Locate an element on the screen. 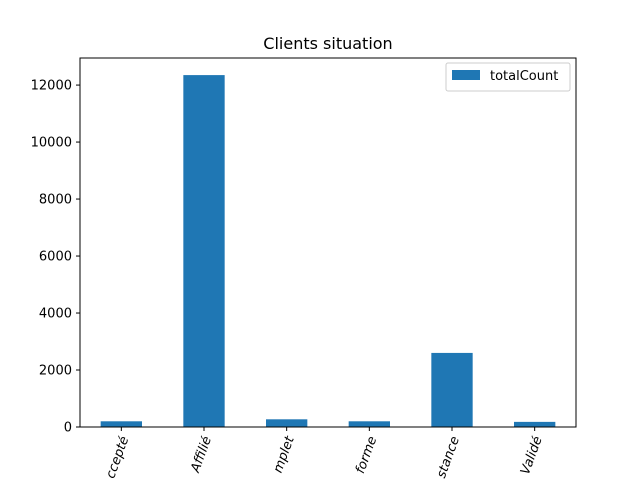  y-tick-label-3: 6000 is located at coordinates (55, 257).